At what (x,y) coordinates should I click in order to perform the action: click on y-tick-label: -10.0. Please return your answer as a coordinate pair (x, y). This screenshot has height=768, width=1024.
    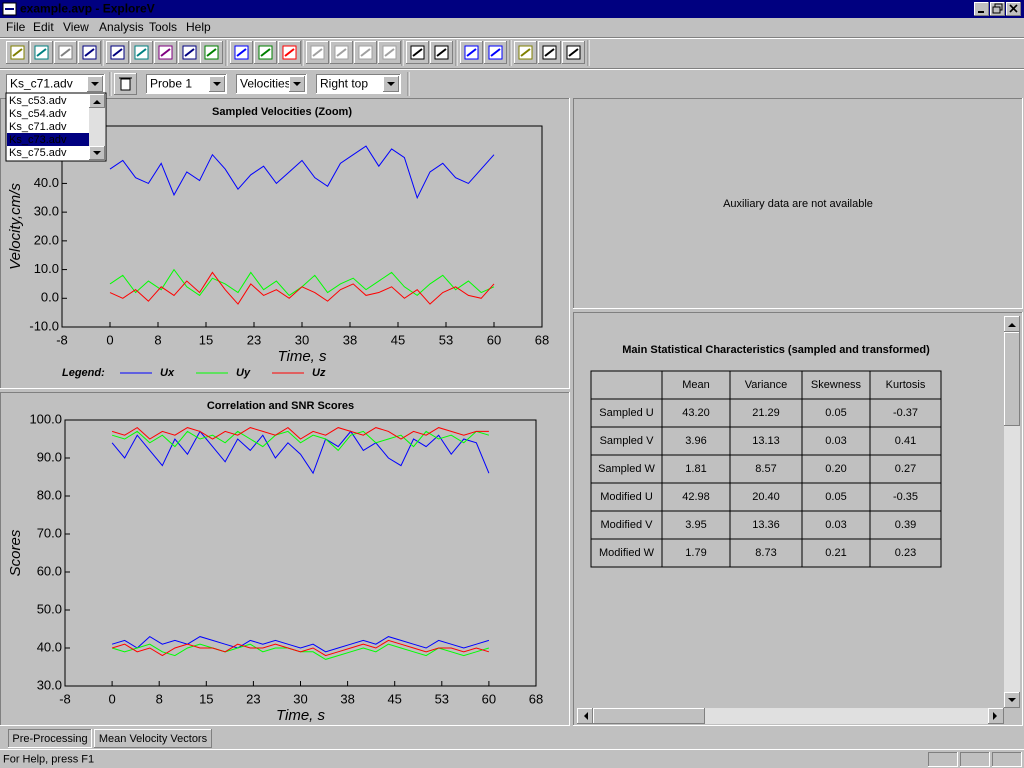
    Looking at the image, I should click on (44, 325).